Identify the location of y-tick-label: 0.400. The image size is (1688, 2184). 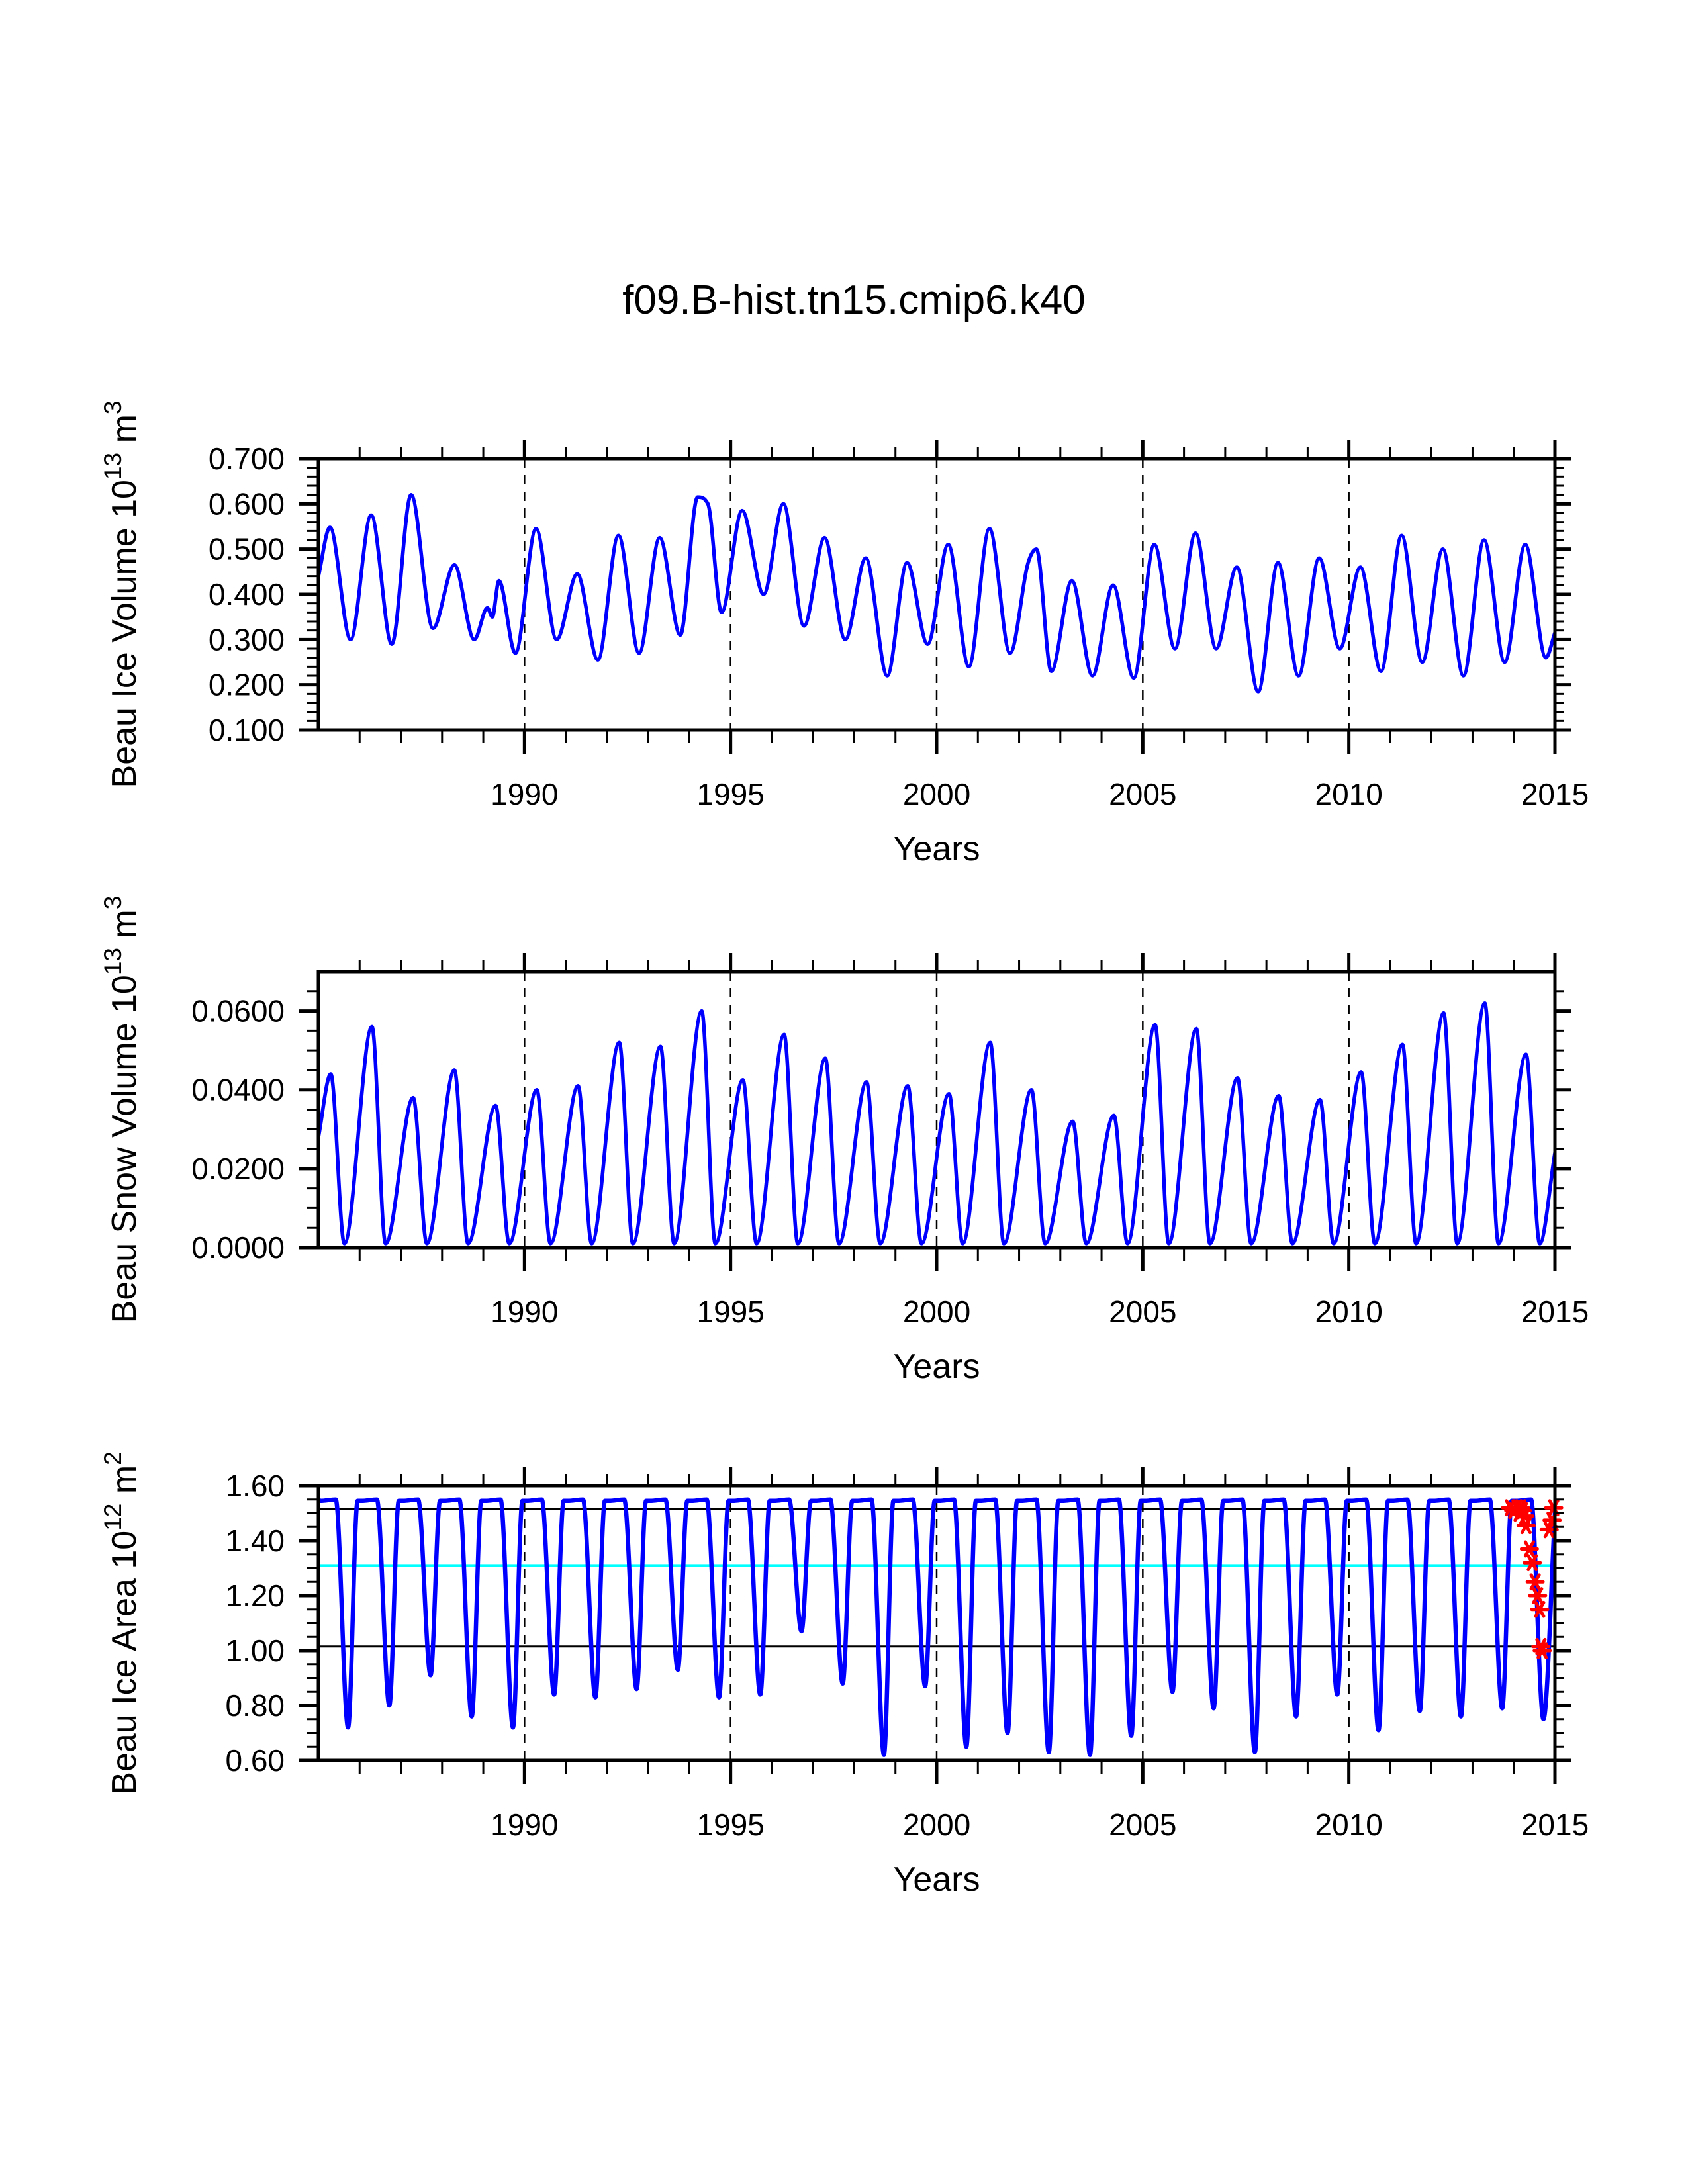
(247, 594).